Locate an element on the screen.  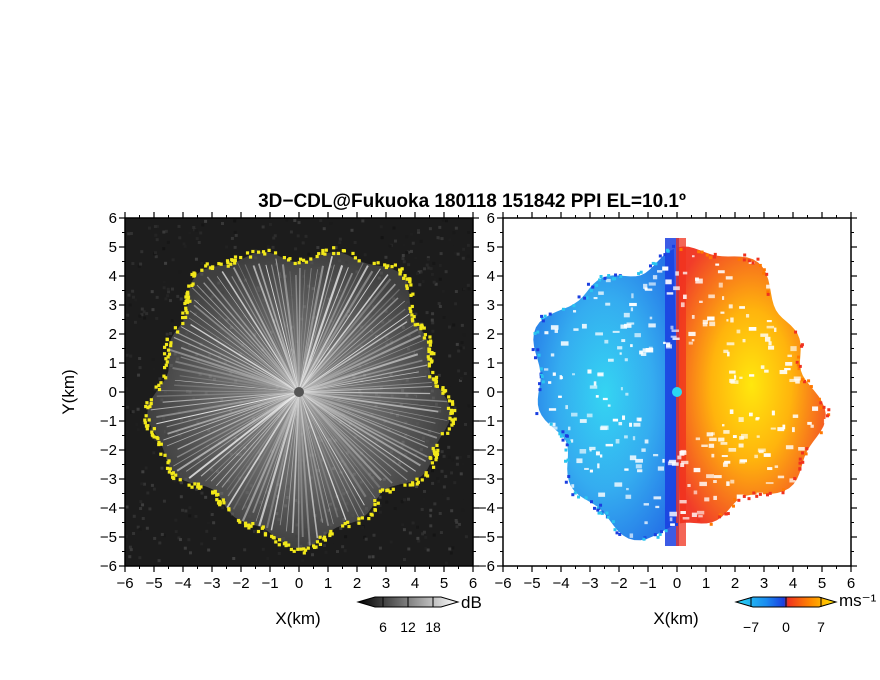
y-tick-label: −2 is located at coordinates (486, 450).